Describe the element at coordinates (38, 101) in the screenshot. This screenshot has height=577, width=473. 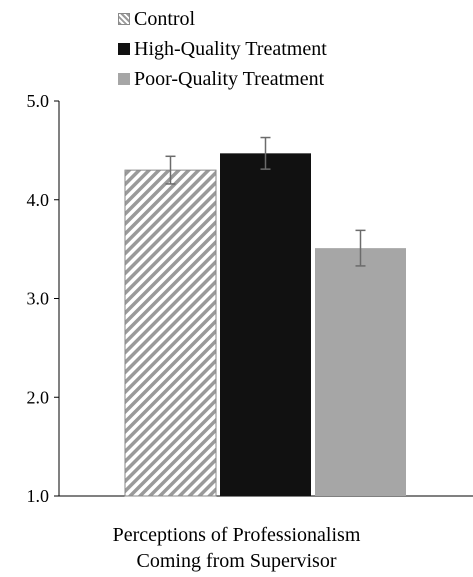
I see `y-tick-label: 5.0` at that location.